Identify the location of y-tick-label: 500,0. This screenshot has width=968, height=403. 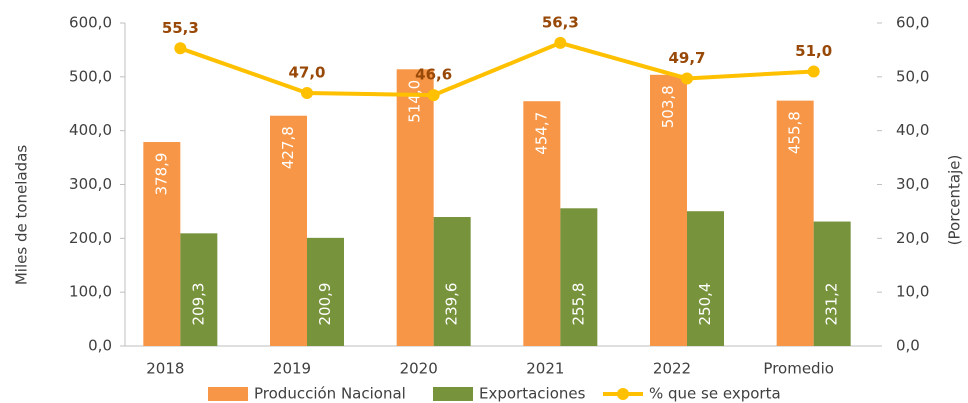
(90, 76).